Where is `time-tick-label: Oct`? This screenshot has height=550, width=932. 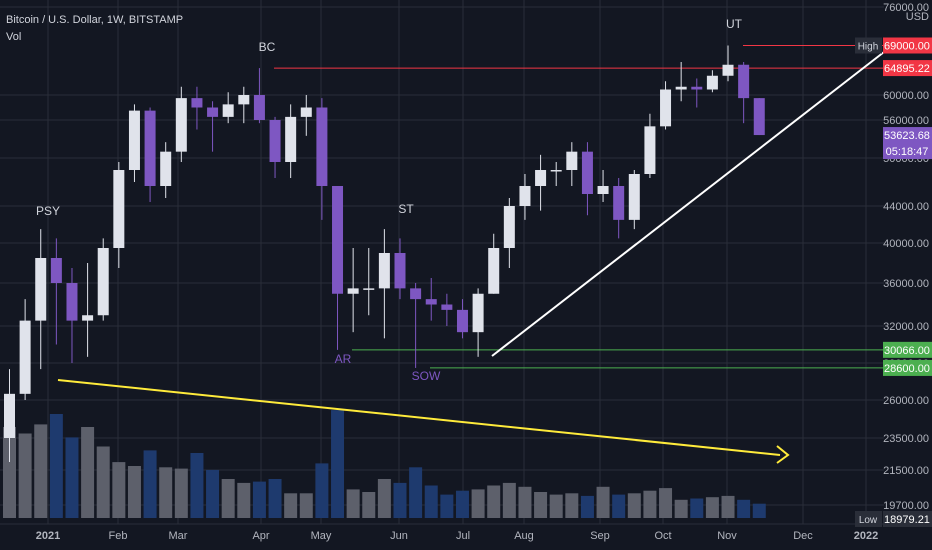 time-tick-label: Oct is located at coordinates (662, 536).